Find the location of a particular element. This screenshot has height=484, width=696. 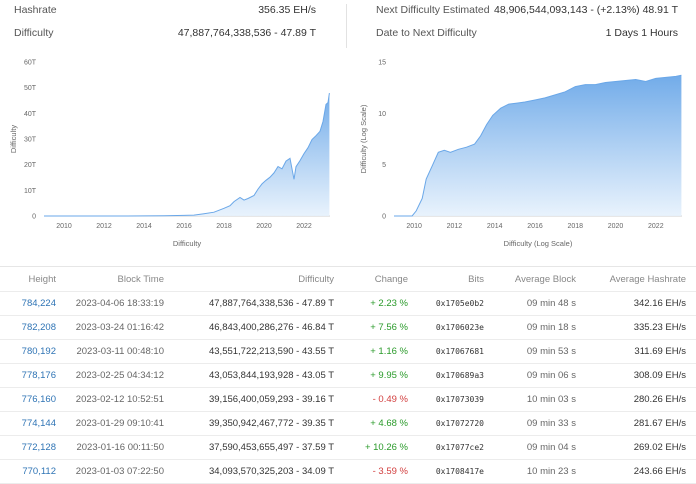

y-tick-label: 30T is located at coordinates (30, 140).